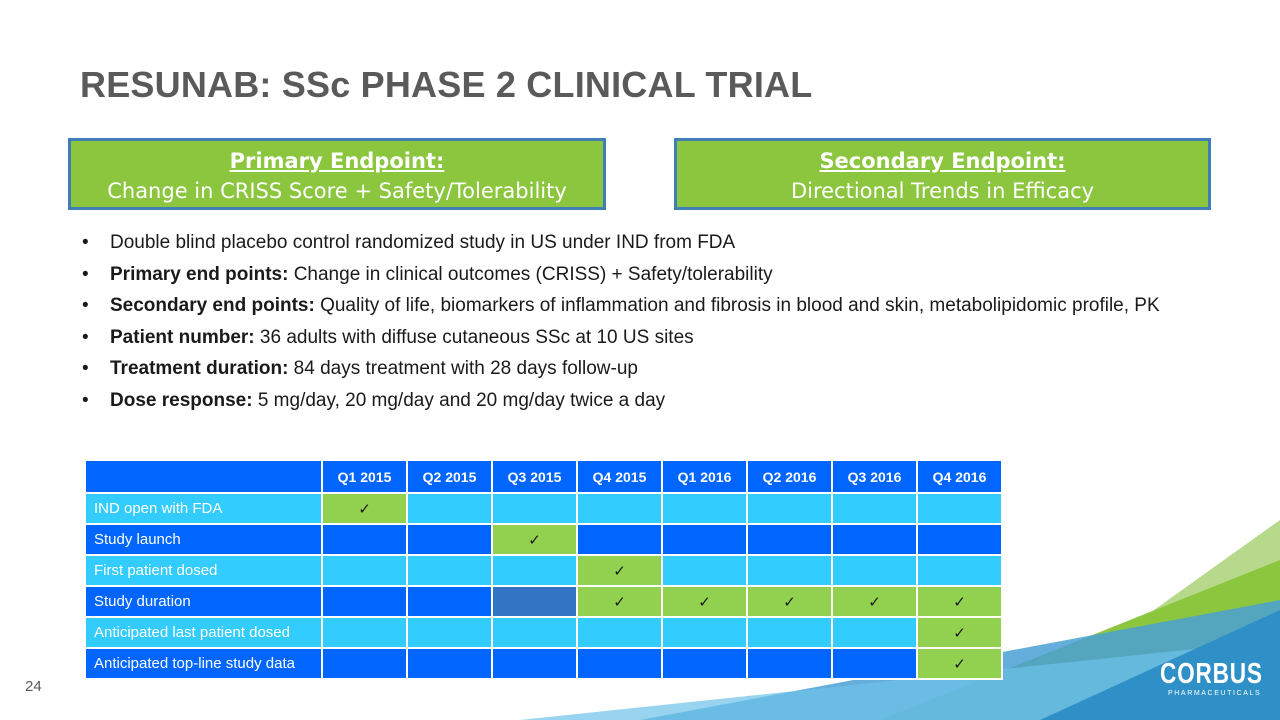 This screenshot has width=1280, height=720. I want to click on bullet-label: Primary end points:, so click(199, 274).